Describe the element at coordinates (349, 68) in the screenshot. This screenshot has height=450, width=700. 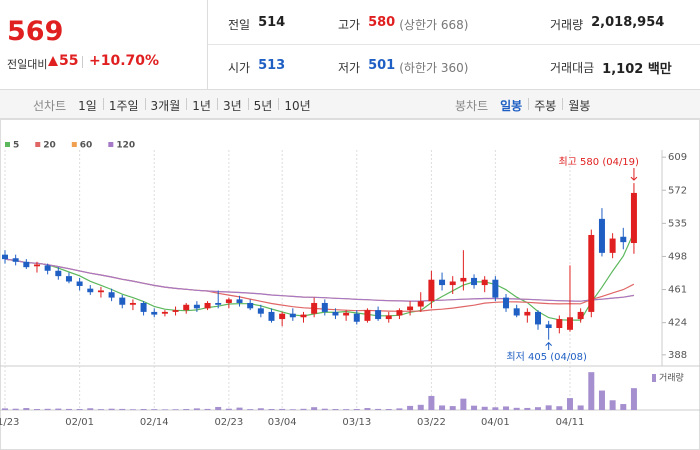
I see `info-label: 저가` at that location.